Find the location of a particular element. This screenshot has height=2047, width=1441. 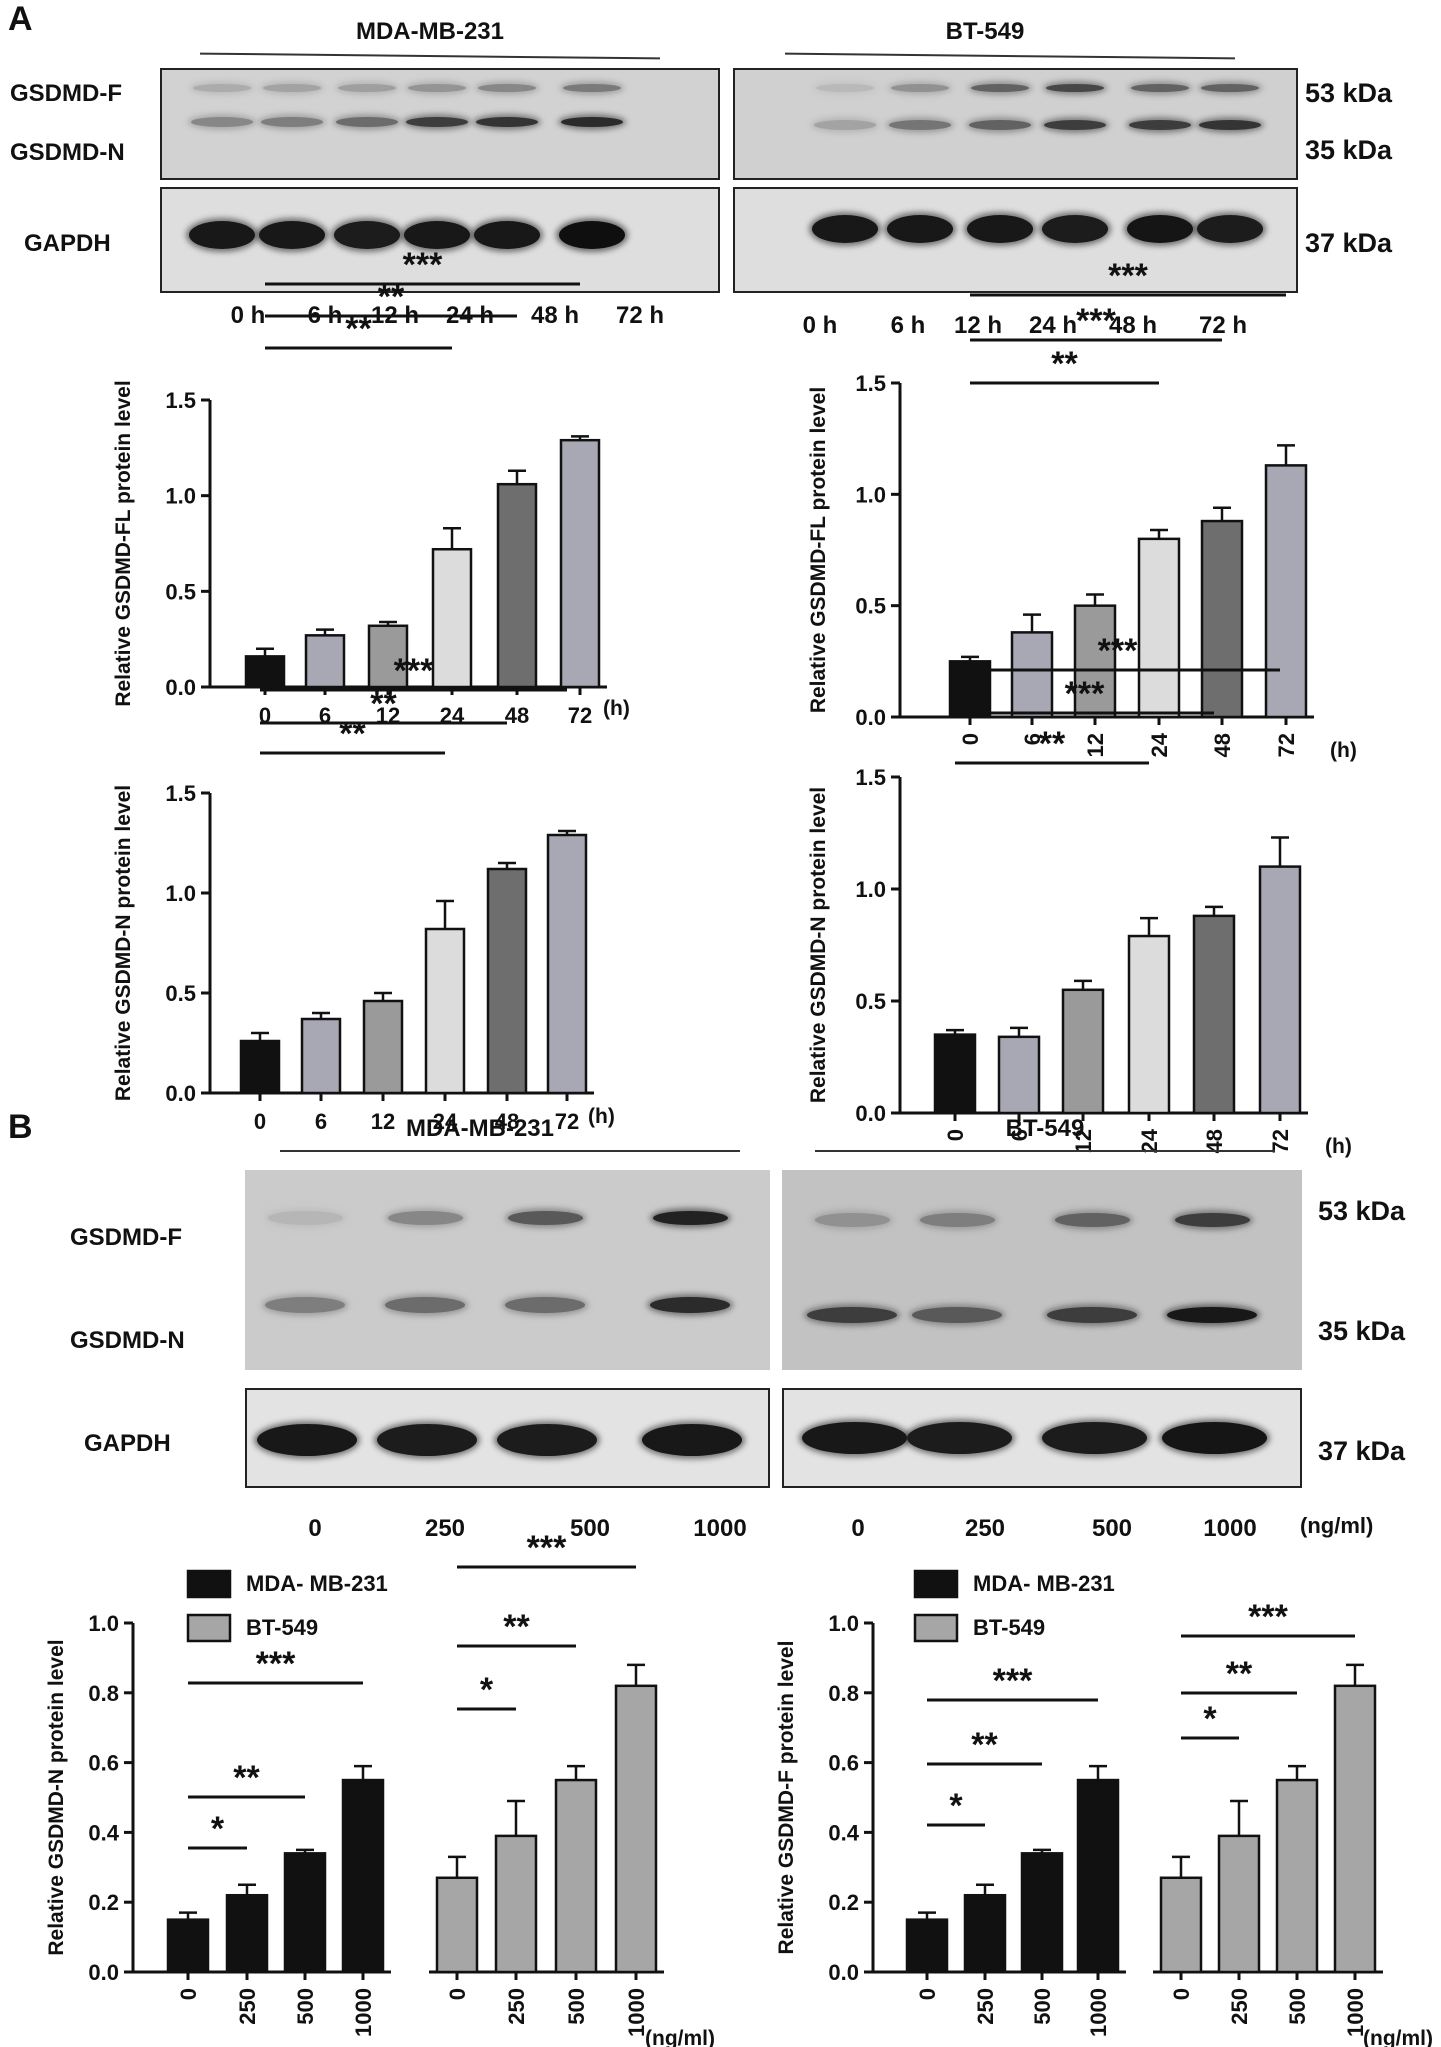

panel-b-blot-right-gapdh is located at coordinates (1042, 1438).